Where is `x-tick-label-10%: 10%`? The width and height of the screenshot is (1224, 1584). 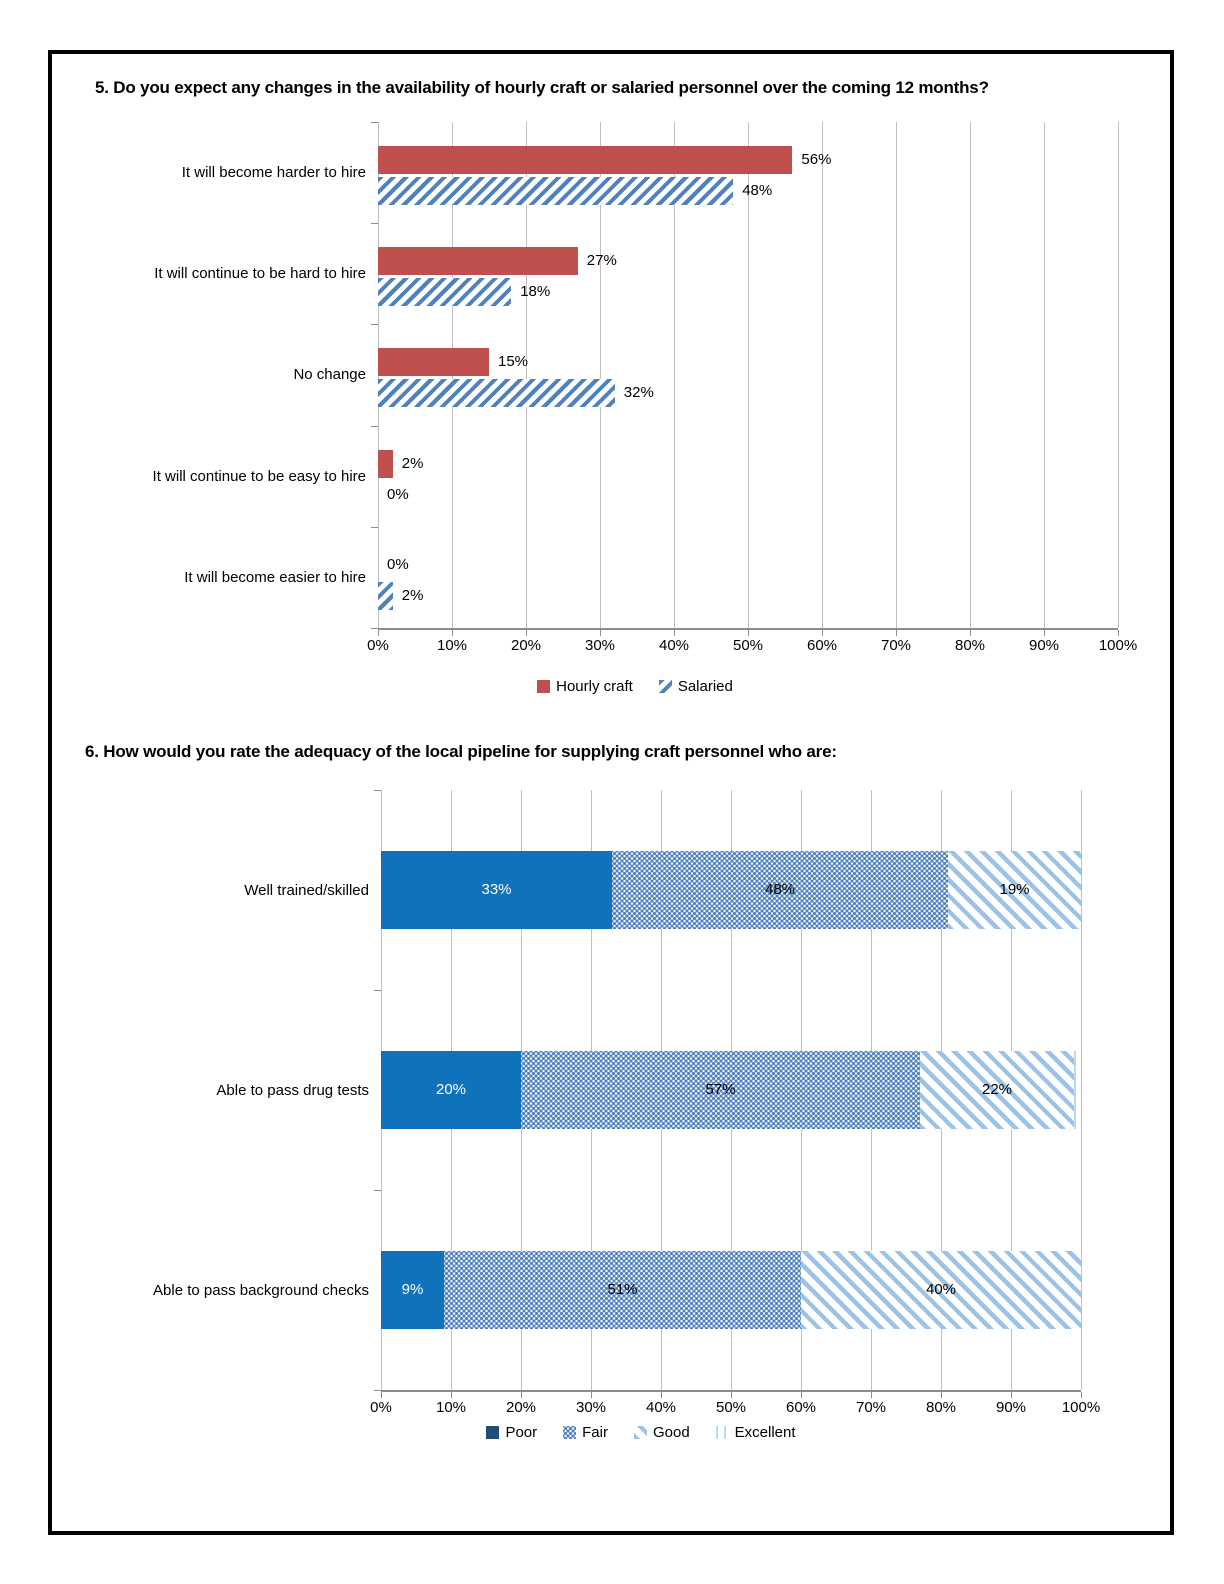
x-tick-label-10%: 10% is located at coordinates (452, 645).